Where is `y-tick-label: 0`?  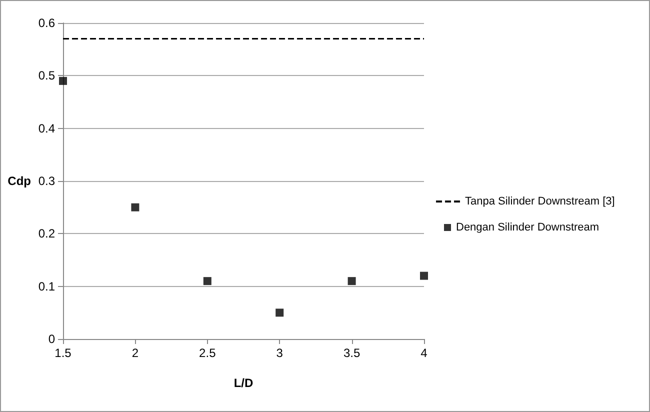
y-tick-label: 0 is located at coordinates (52, 339).